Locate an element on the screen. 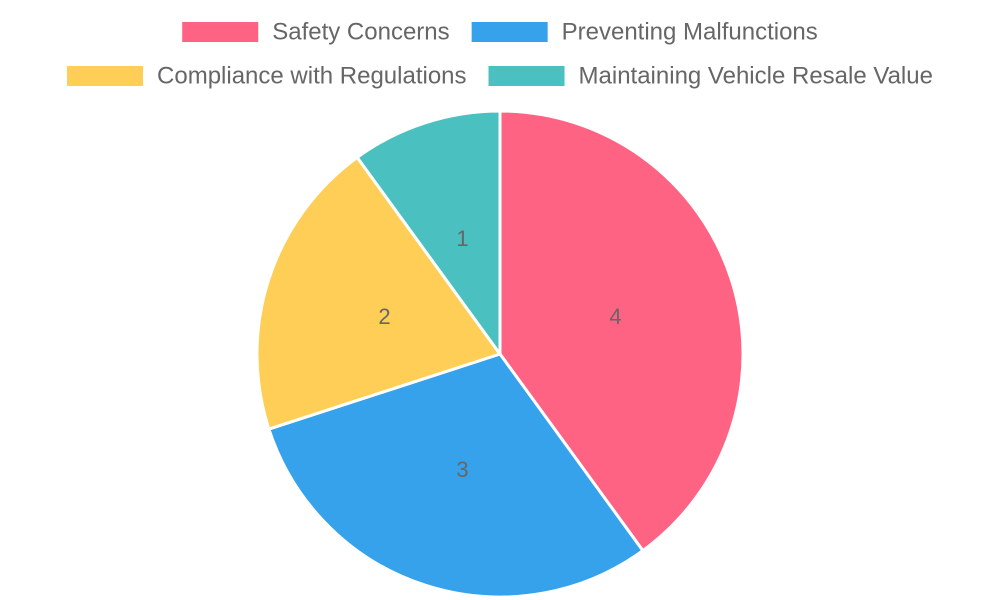 The image size is (1000, 600). legend-swatch-maintaining-vehicle-resale-value is located at coordinates (526, 76).